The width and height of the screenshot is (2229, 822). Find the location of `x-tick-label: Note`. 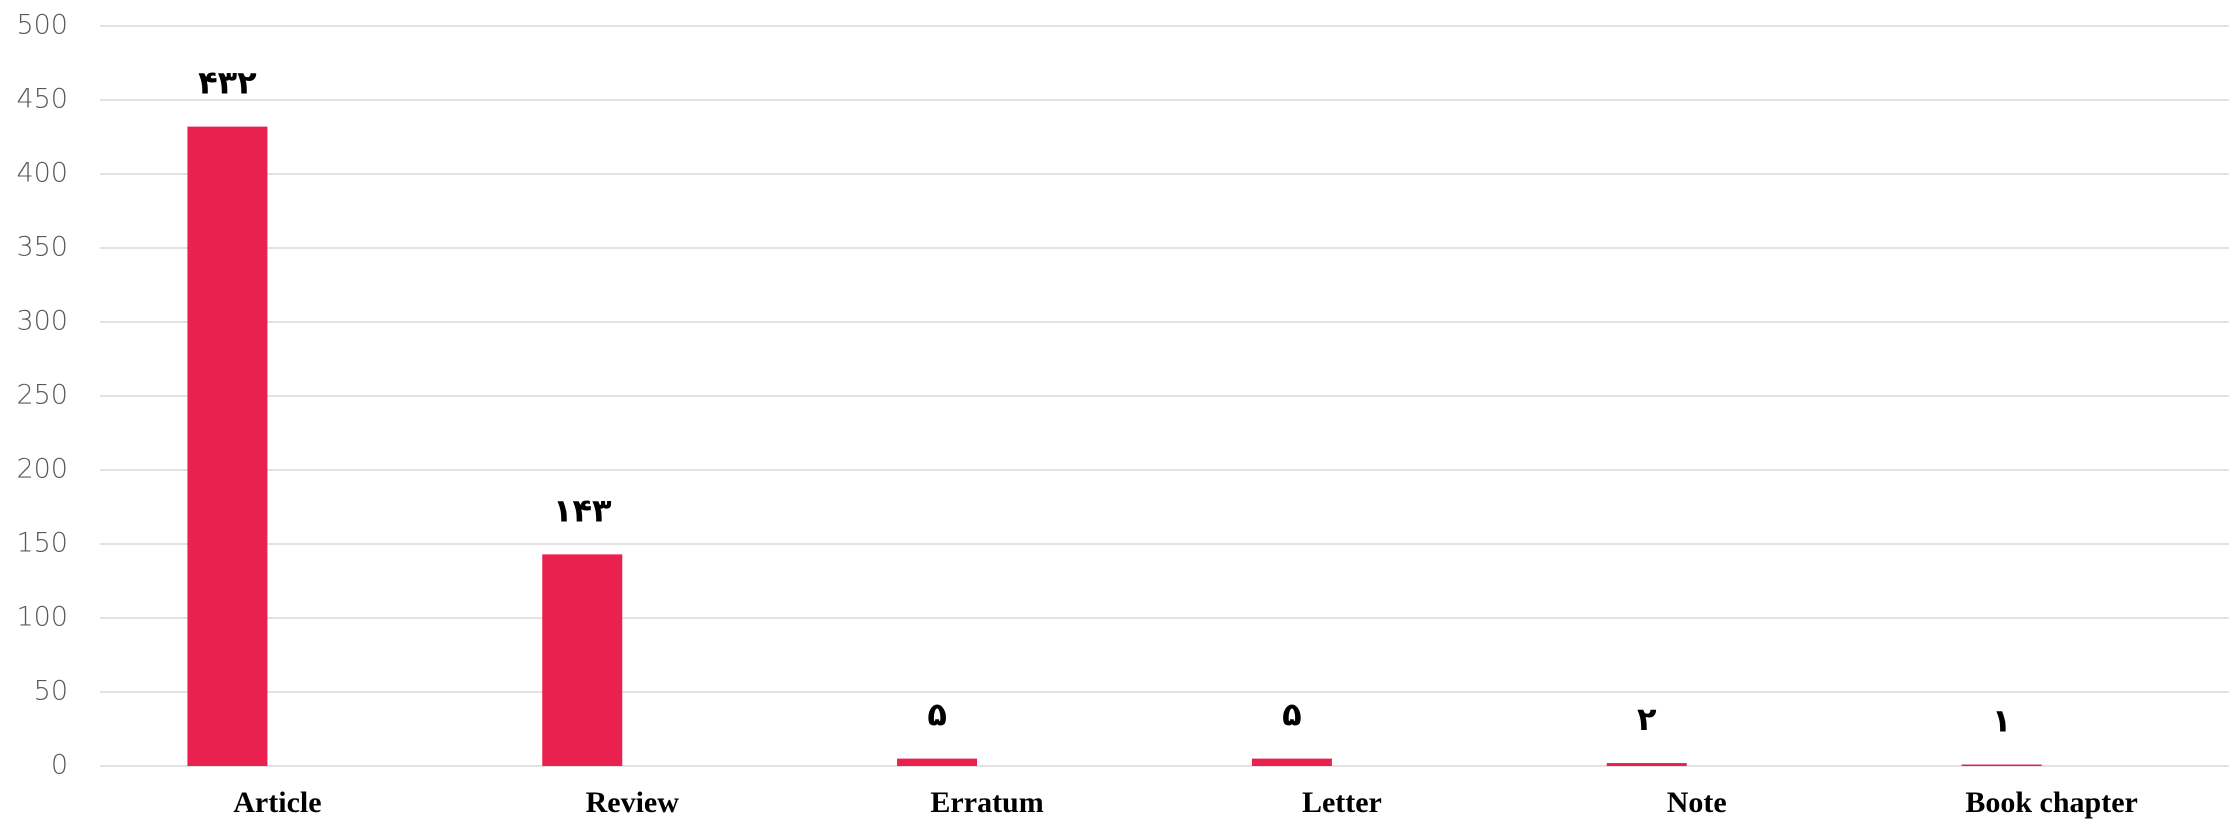

x-tick-label: Note is located at coordinates (1697, 802).